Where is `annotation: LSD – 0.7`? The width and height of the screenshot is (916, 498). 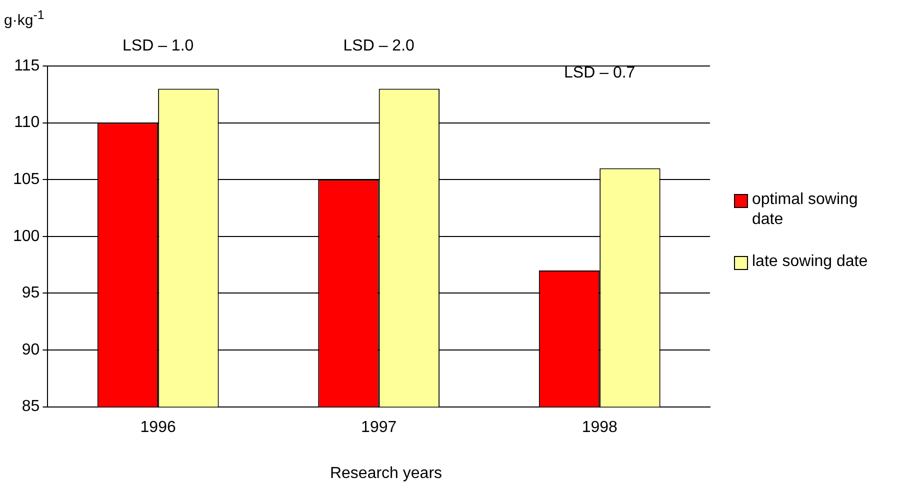
annotation: LSD – 0.7 is located at coordinates (600, 73).